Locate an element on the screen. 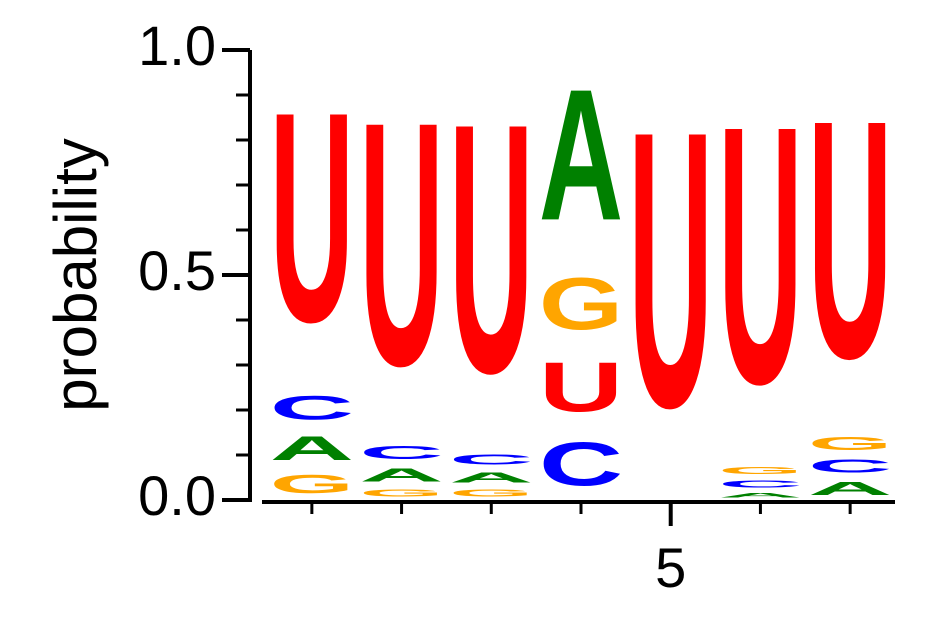 This screenshot has width=942, height=617. y-tick-label: 0.5 is located at coordinates (177, 270).